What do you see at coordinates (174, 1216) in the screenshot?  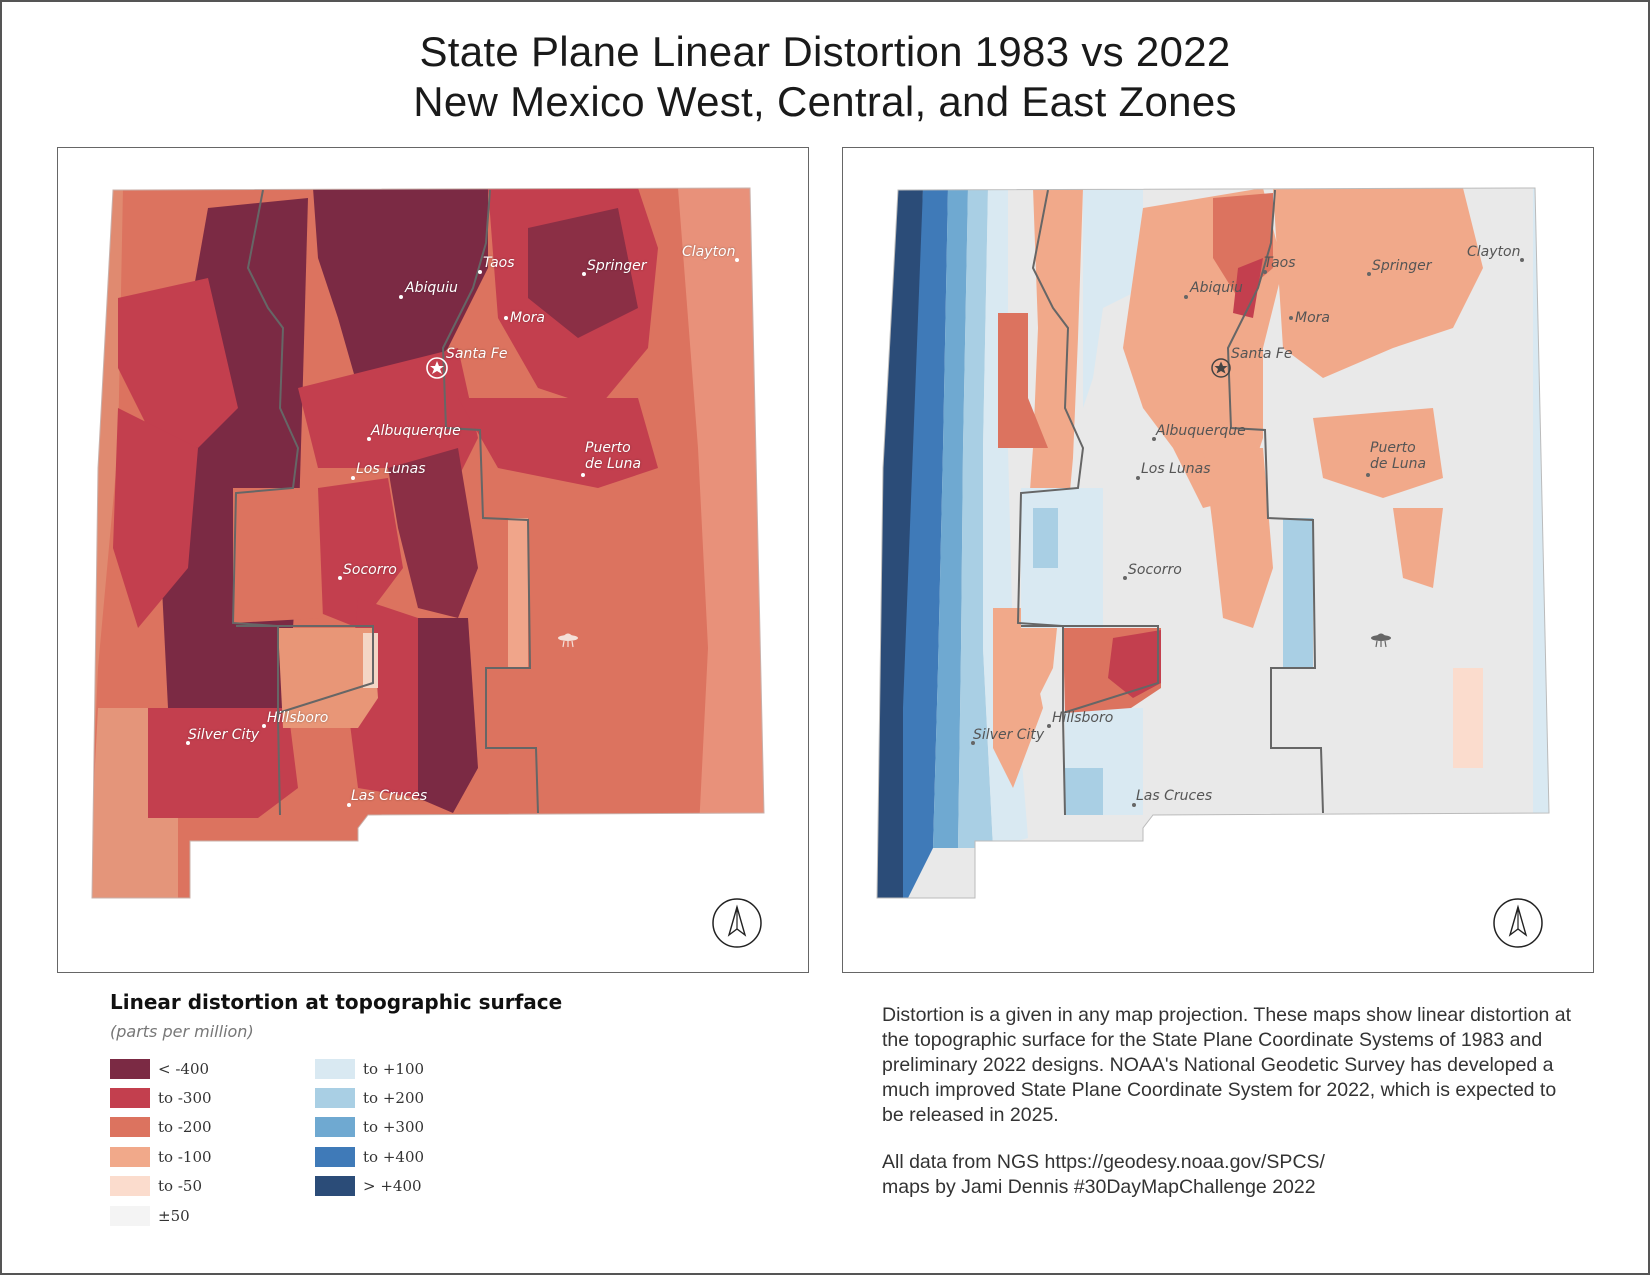 I see `legend-label: ±50` at bounding box center [174, 1216].